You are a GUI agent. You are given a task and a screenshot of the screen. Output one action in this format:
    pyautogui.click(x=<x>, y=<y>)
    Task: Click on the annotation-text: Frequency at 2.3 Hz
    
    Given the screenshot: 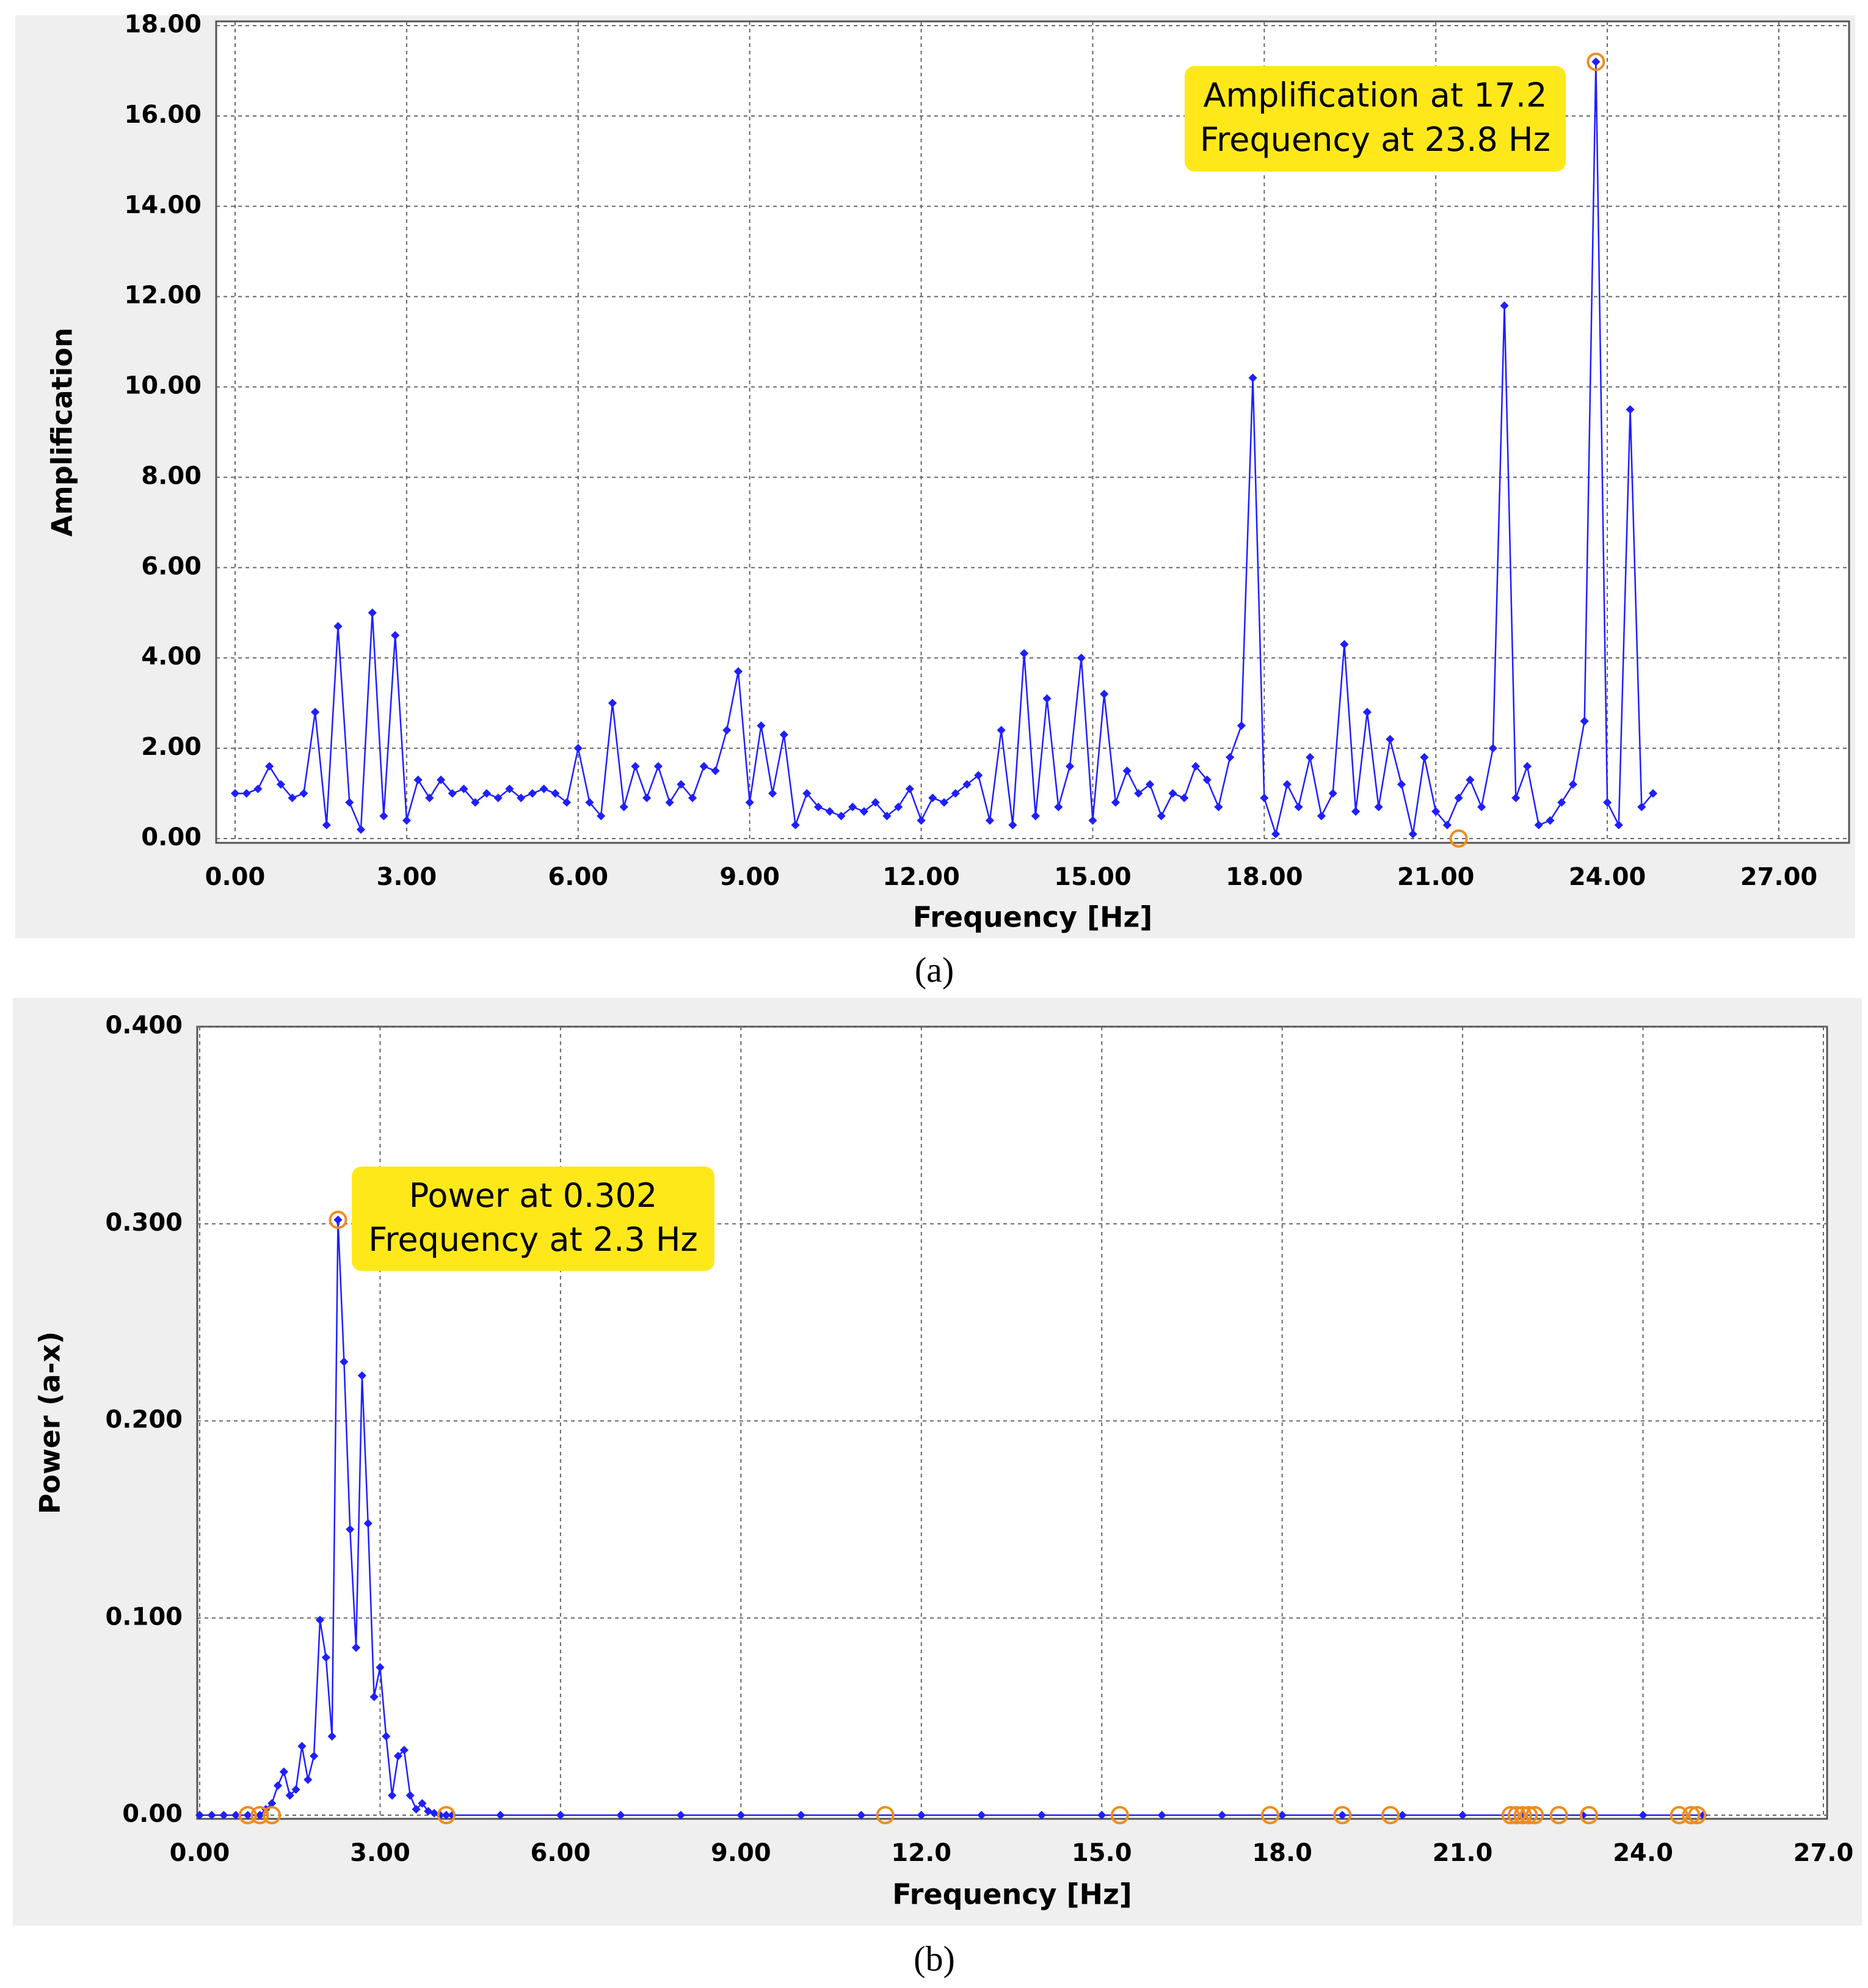 What is the action you would take?
    pyautogui.click(x=533, y=1239)
    